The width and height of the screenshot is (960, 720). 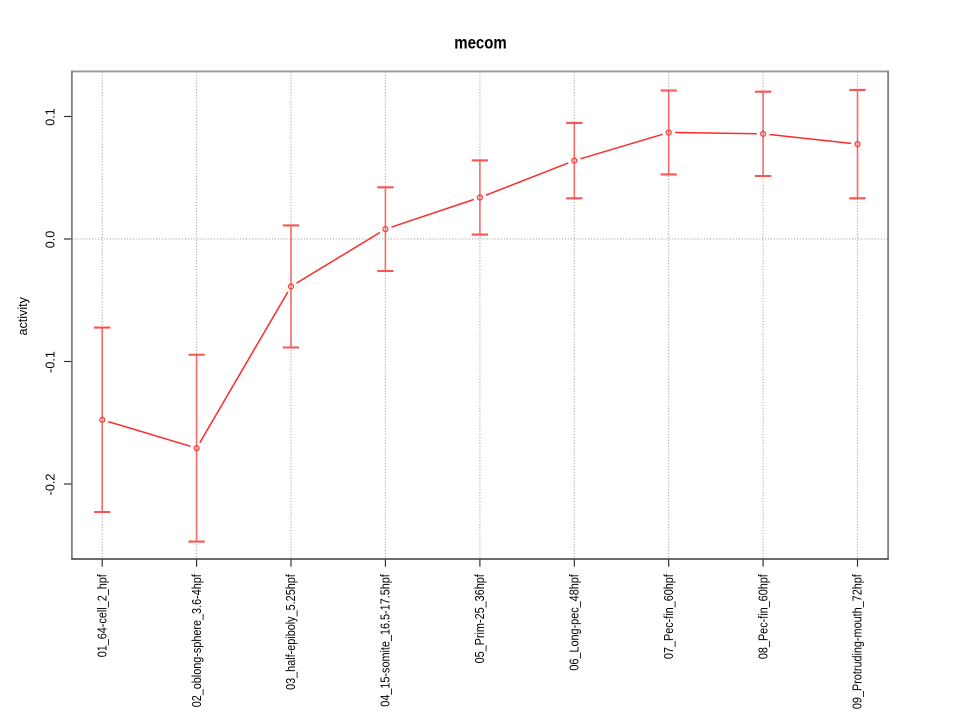 What do you see at coordinates (51, 117) in the screenshot?
I see `svg-text: 0.1` at bounding box center [51, 117].